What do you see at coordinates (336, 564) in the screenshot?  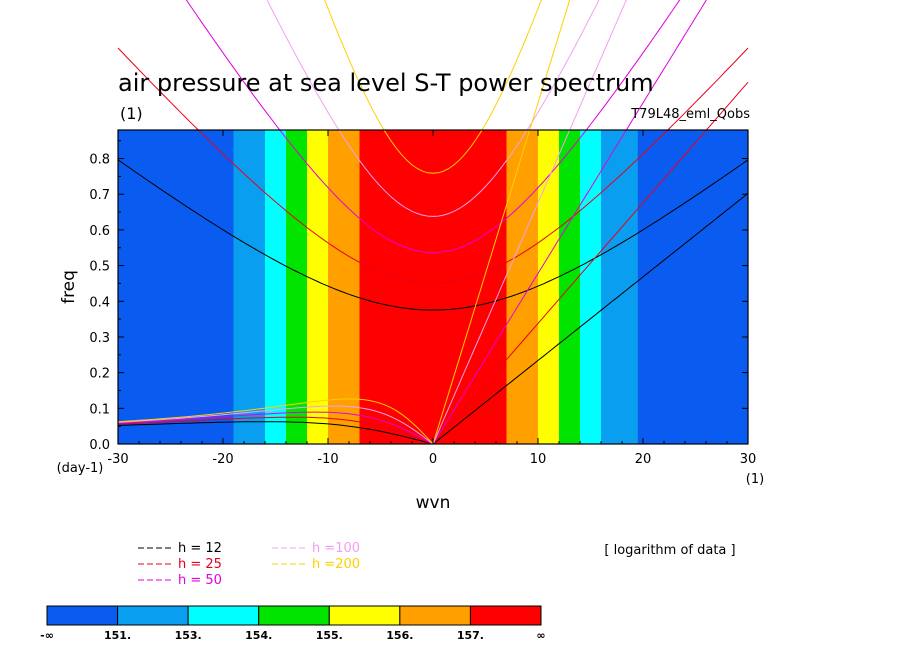 I see `legend-label: h =200` at bounding box center [336, 564].